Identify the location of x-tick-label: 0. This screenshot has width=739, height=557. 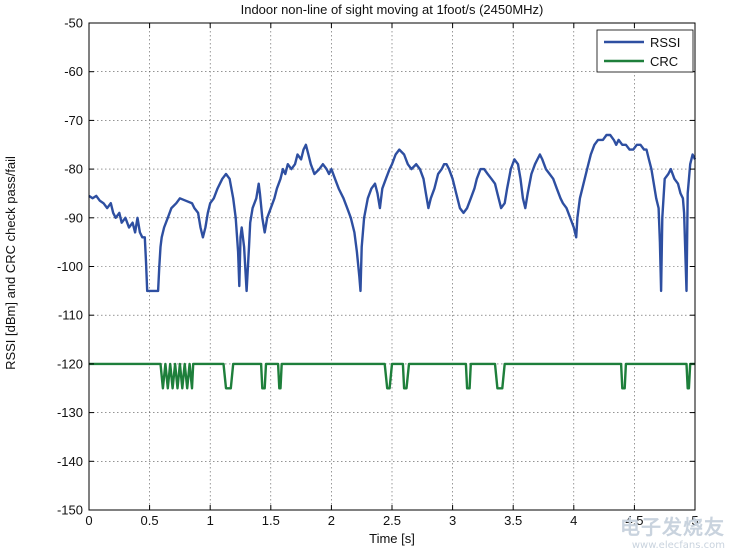
(88, 520).